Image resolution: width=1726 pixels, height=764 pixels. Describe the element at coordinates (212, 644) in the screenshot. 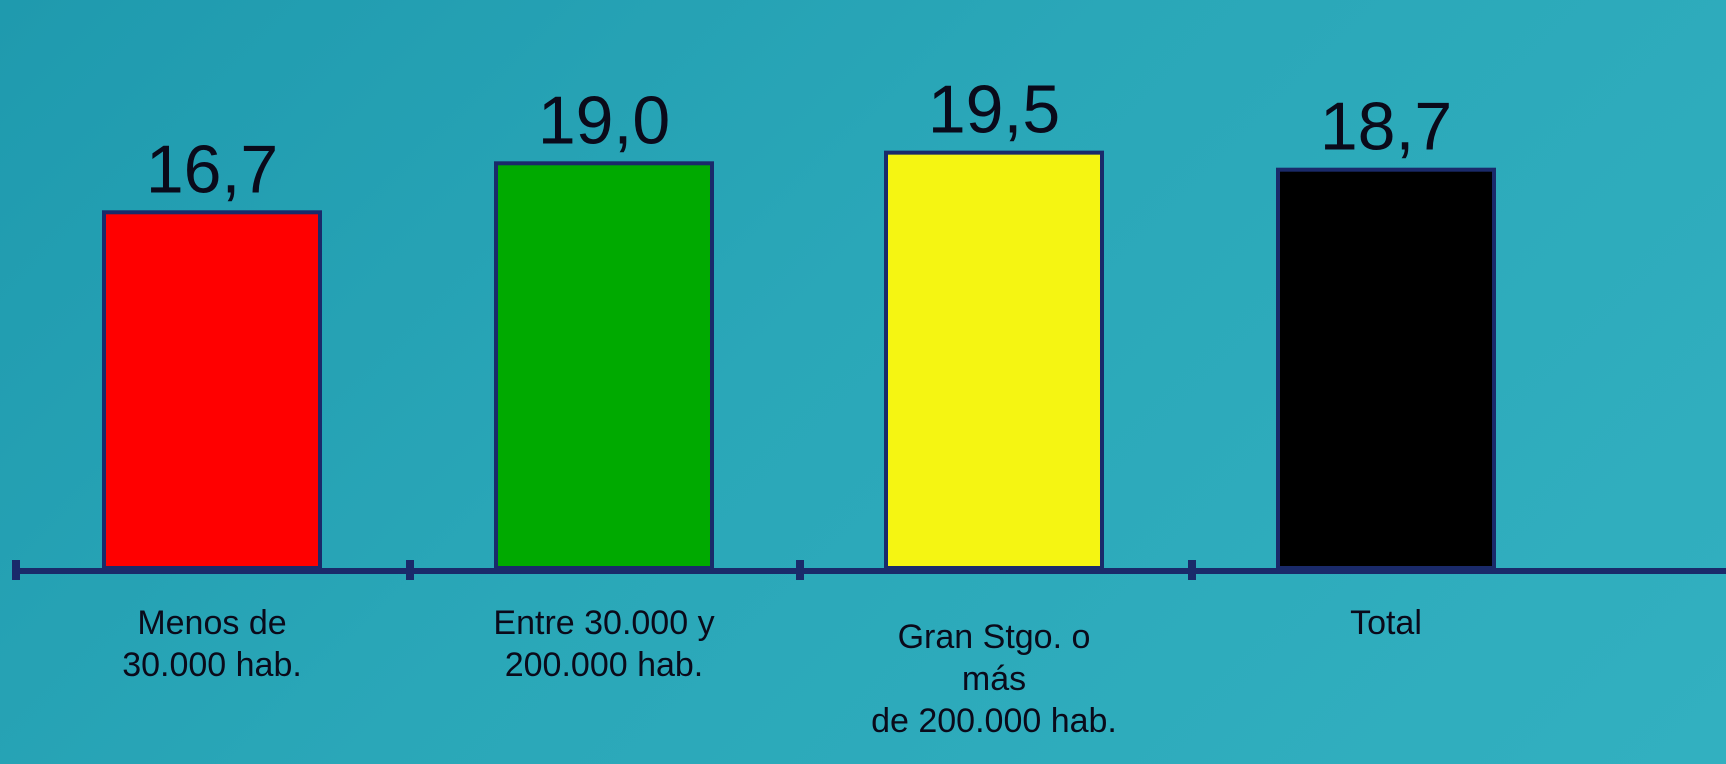

I see `category-label-0: Menos de 30.000 hab.` at that location.